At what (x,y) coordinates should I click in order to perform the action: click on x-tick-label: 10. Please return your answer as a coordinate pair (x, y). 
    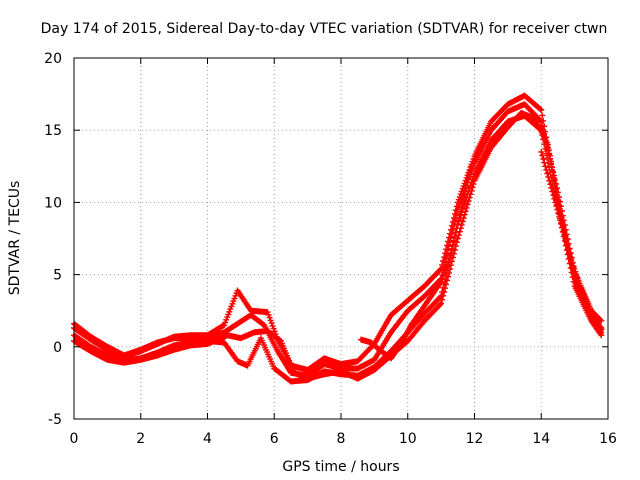
    Looking at the image, I should click on (408, 439).